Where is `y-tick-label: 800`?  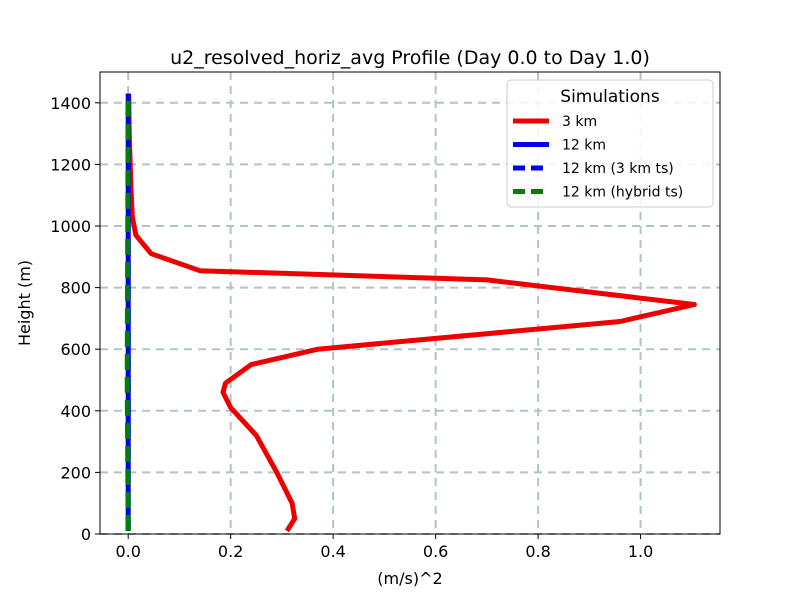
y-tick-label: 800 is located at coordinates (75, 288).